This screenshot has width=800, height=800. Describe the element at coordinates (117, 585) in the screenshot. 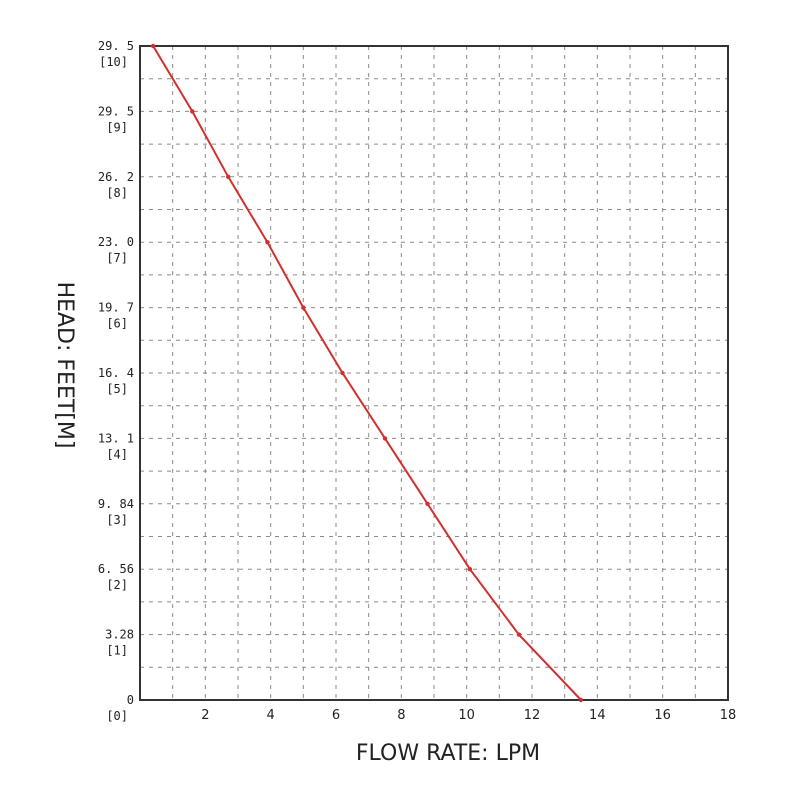

I see `y-tick-label-meters: [2]` at that location.